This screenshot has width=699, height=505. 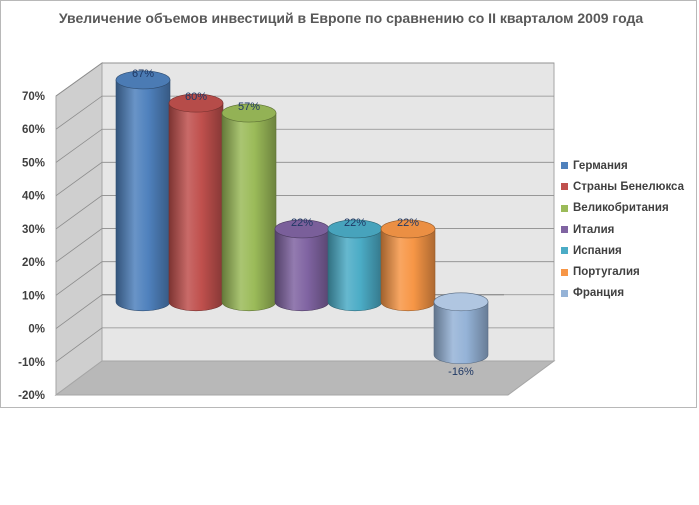 I want to click on legend-label: Франция, so click(x=599, y=293).